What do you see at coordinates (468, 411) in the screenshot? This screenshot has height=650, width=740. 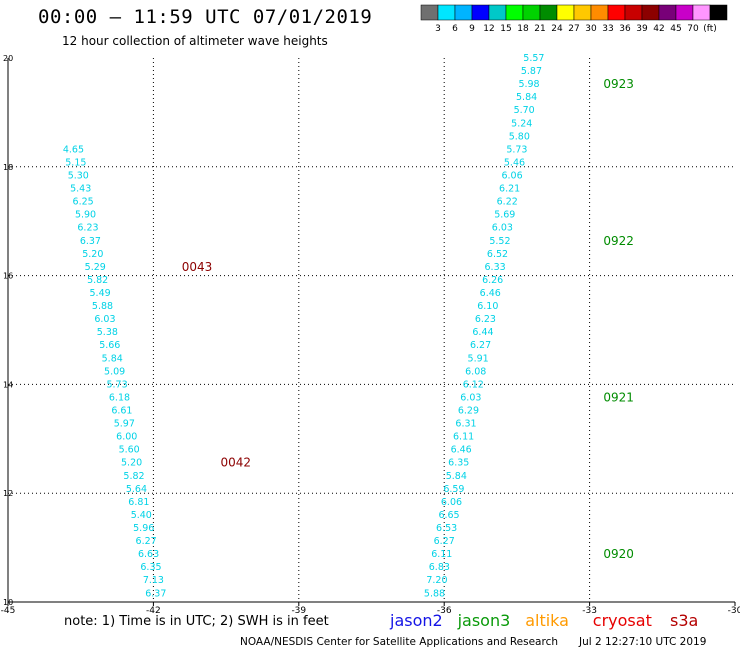 I see `wave-height-point: 6.29` at bounding box center [468, 411].